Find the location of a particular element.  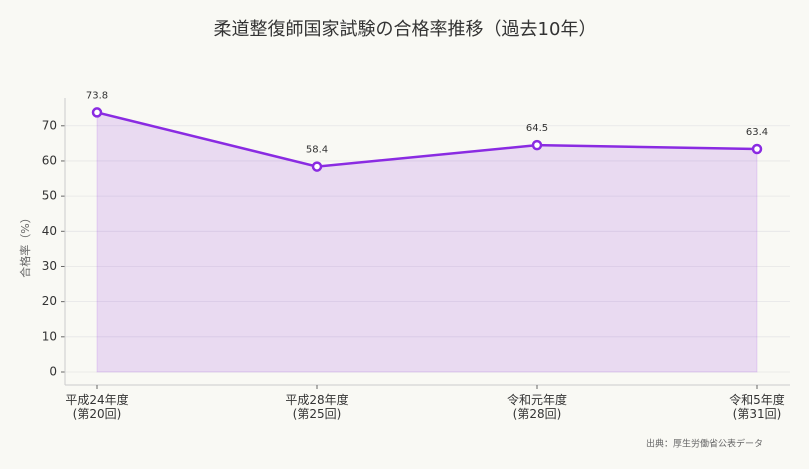

y-tick-label: 70 is located at coordinates (49, 125).